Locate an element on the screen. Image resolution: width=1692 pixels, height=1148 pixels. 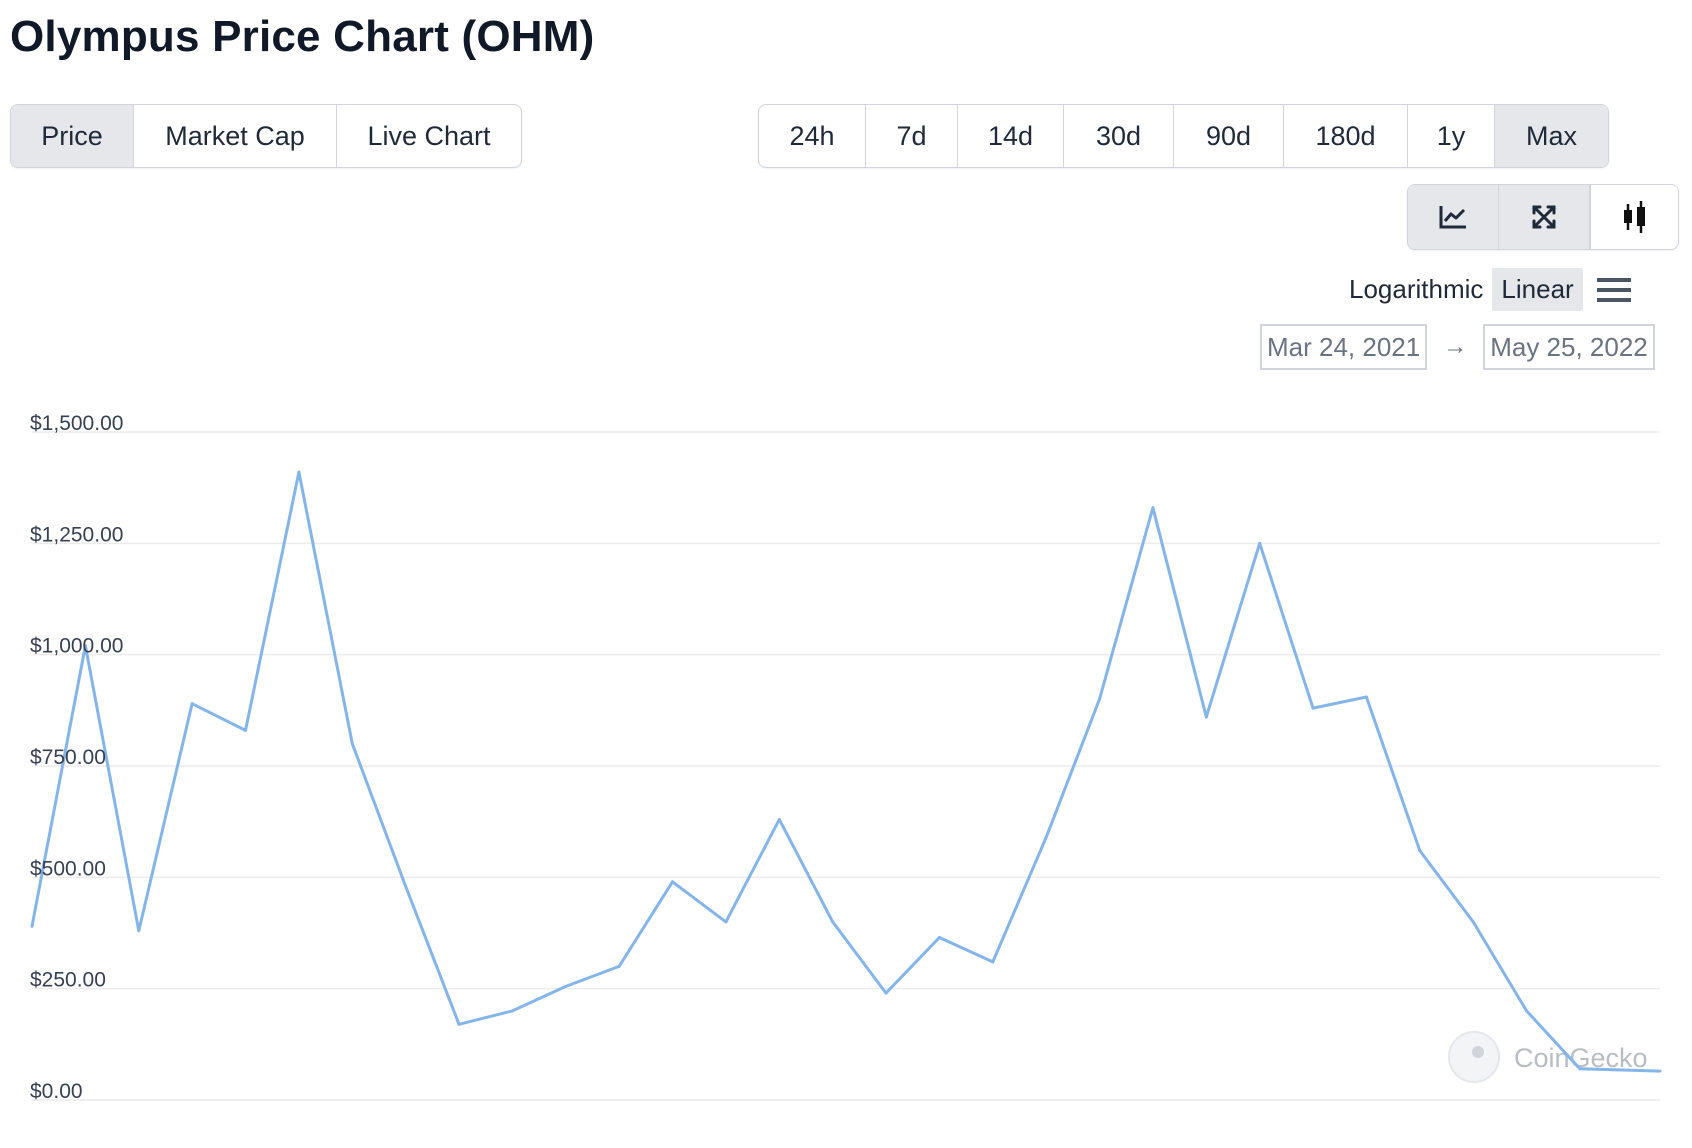
range-30d-button: 30d is located at coordinates (1119, 136).